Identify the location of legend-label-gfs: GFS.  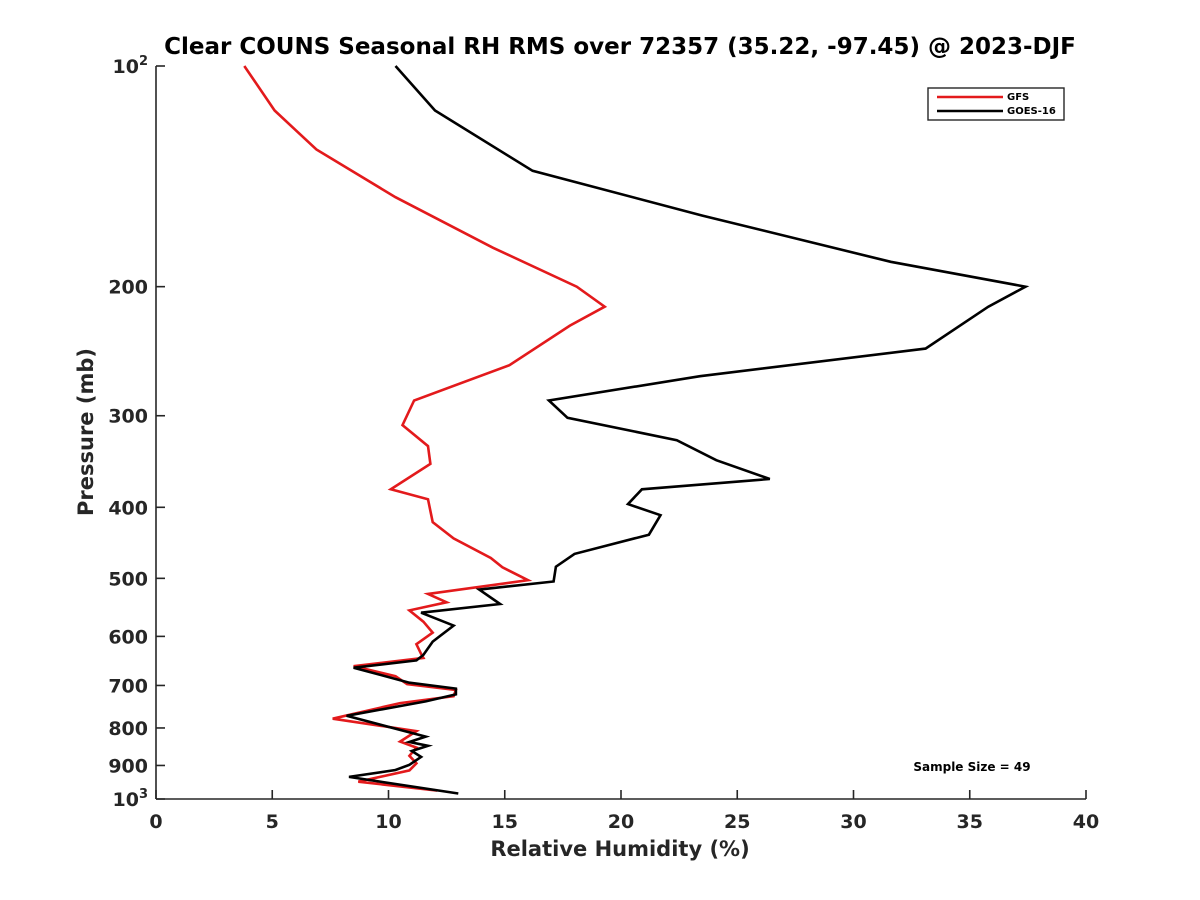
(1018, 97).